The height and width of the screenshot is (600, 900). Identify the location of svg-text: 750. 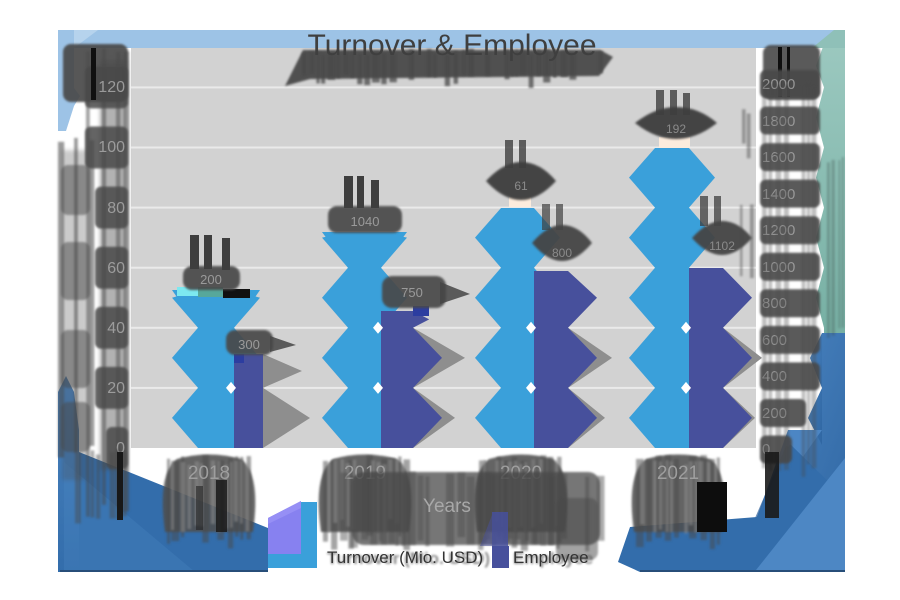
(412, 292).